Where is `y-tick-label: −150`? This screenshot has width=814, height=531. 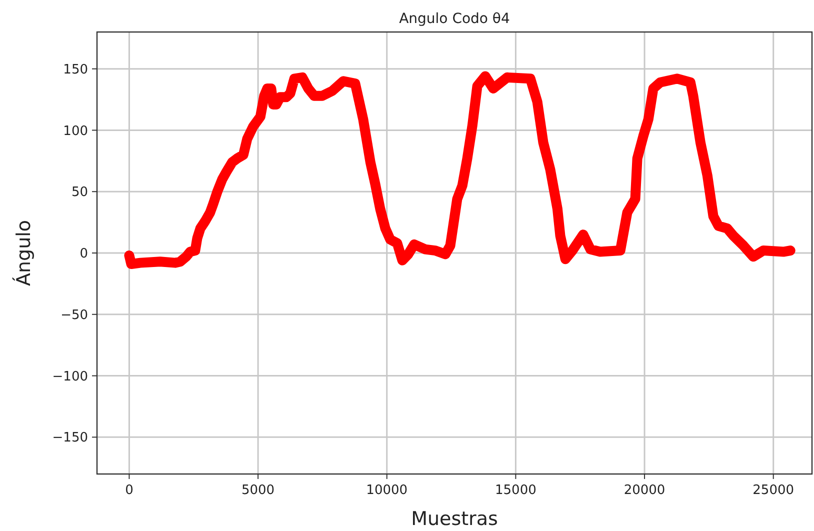
y-tick-label: −150 is located at coordinates (70, 438).